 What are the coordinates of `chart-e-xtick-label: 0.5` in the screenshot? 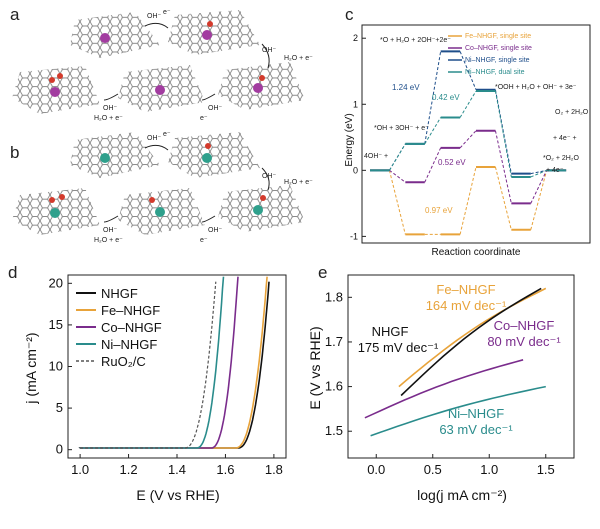 It's located at (433, 469).